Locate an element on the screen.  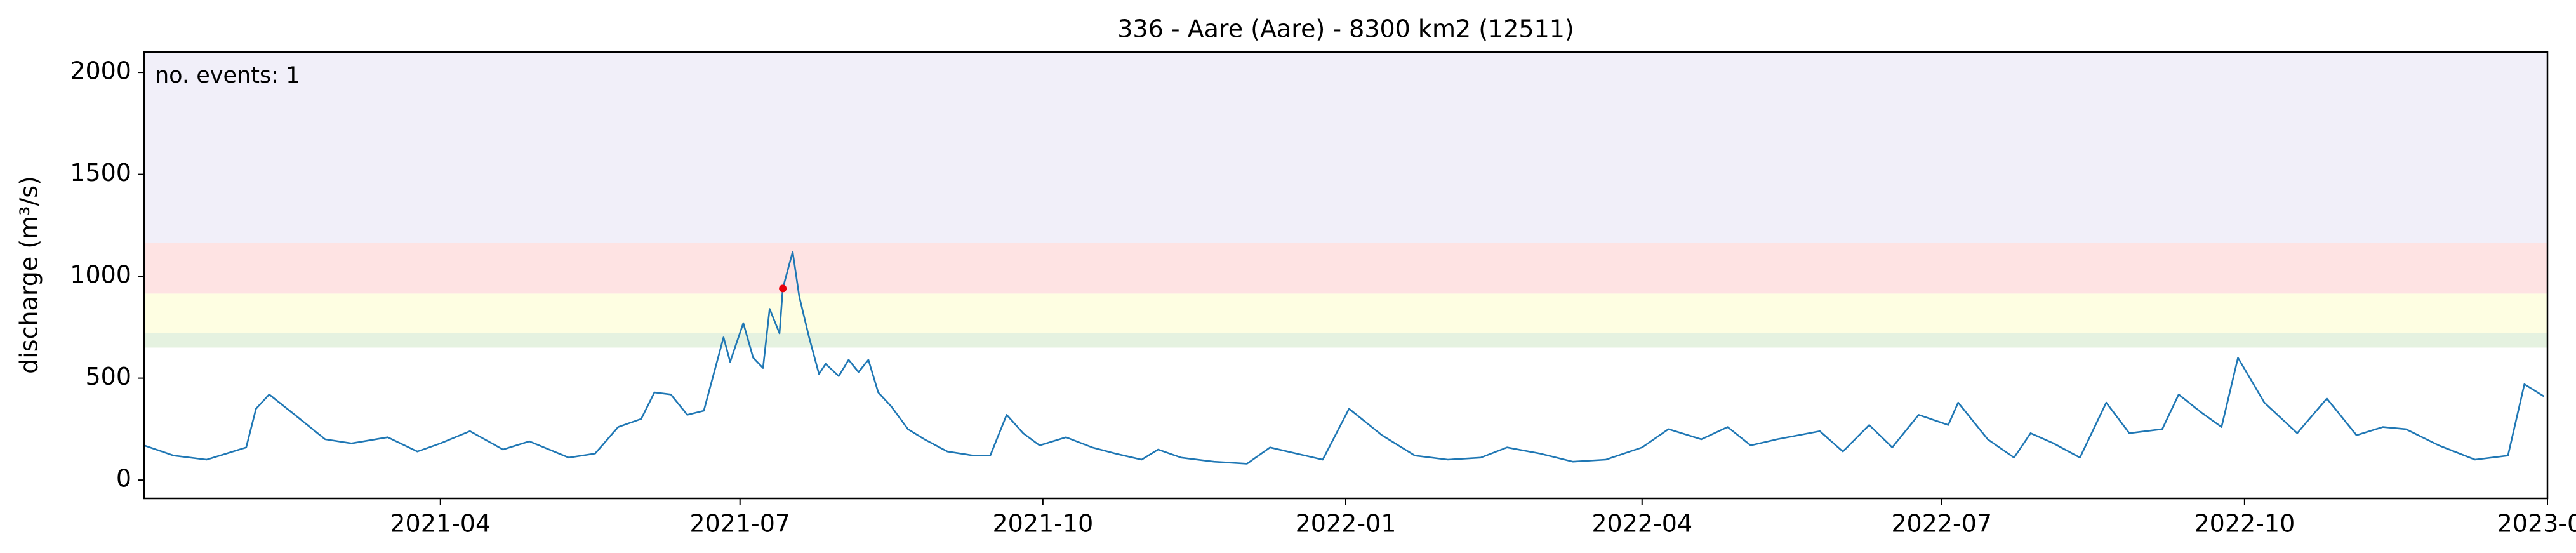
x-tick-label: 2022-01 is located at coordinates (1346, 524).